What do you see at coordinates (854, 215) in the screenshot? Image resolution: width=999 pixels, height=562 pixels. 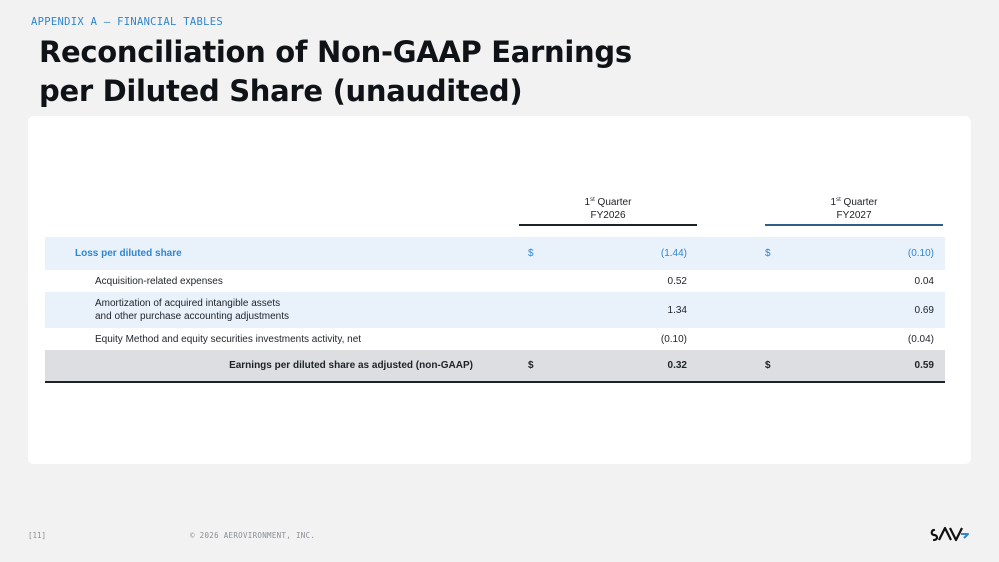 I see `fiscal-year: FY2027` at bounding box center [854, 215].